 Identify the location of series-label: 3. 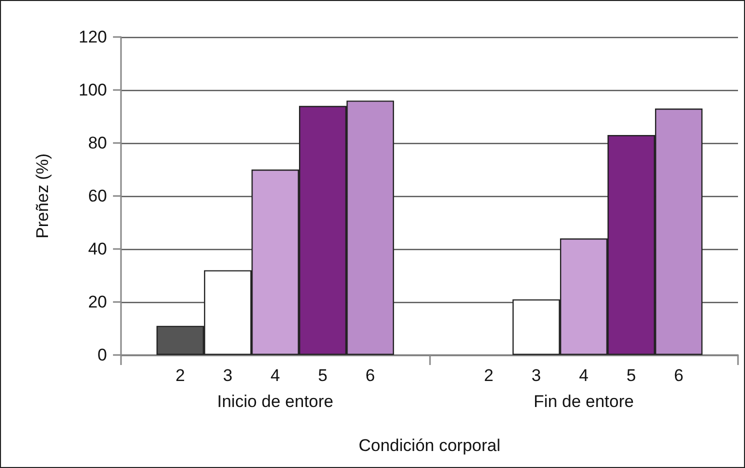
(227, 375).